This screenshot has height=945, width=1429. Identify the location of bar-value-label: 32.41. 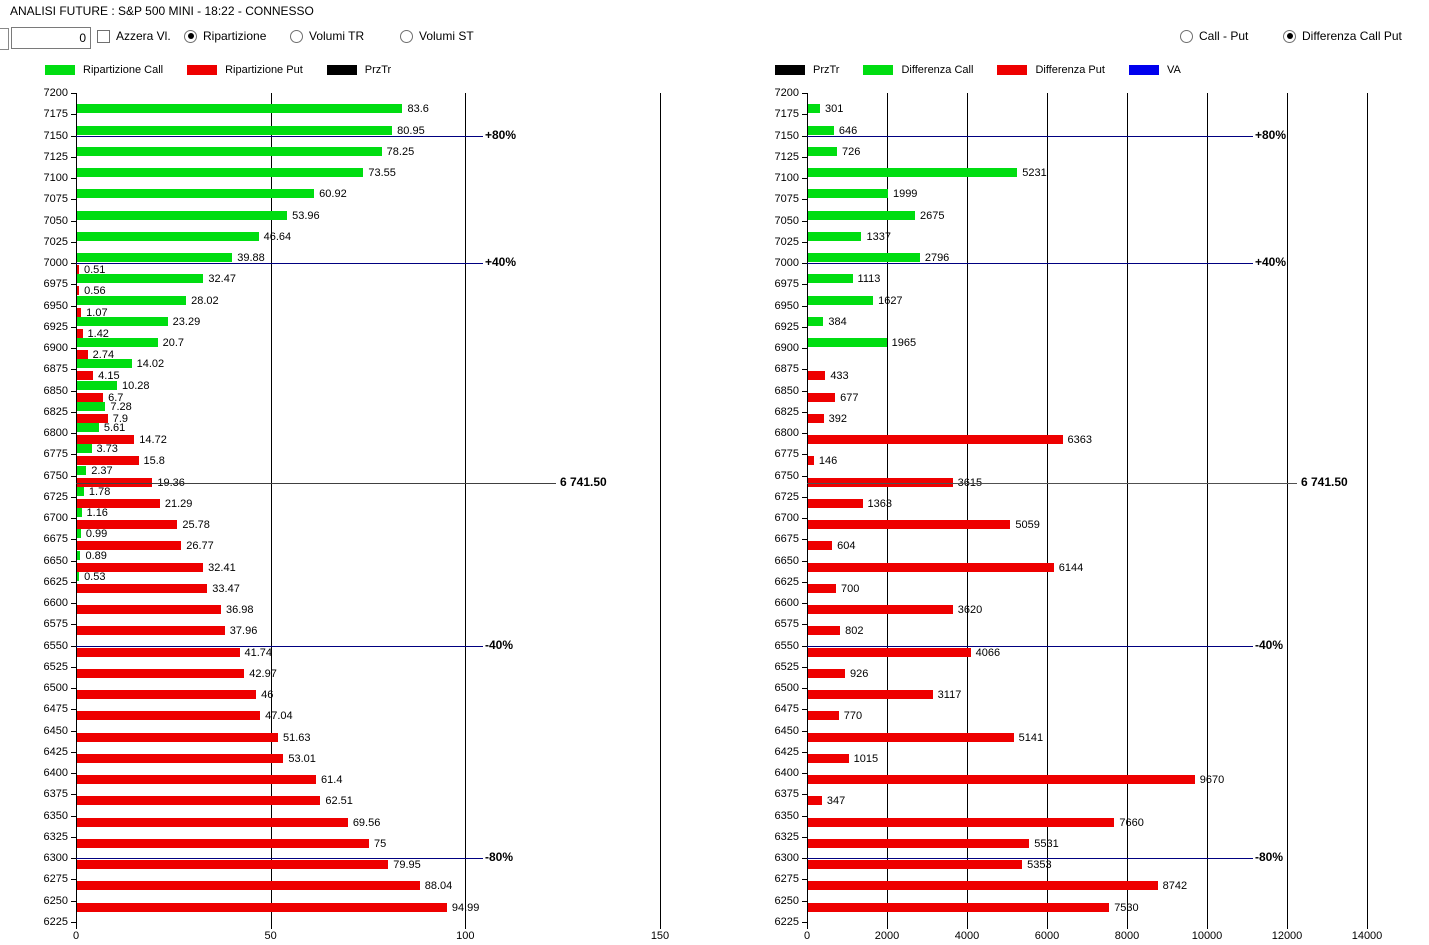
(222, 567).